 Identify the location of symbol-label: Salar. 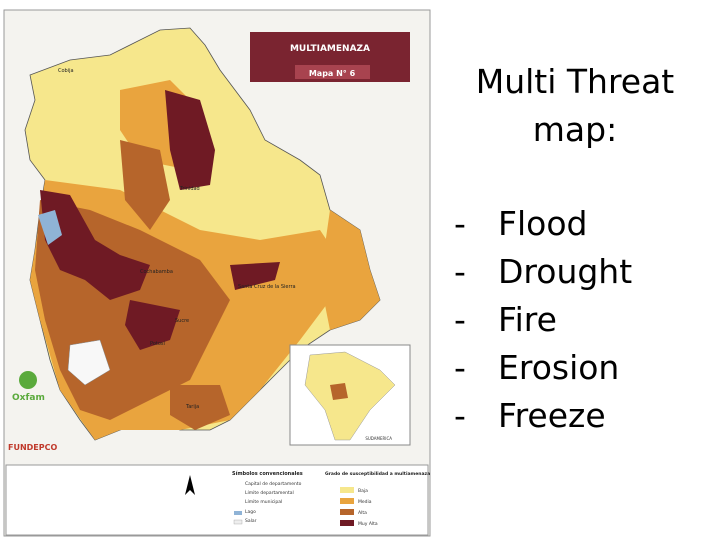
(251, 521).